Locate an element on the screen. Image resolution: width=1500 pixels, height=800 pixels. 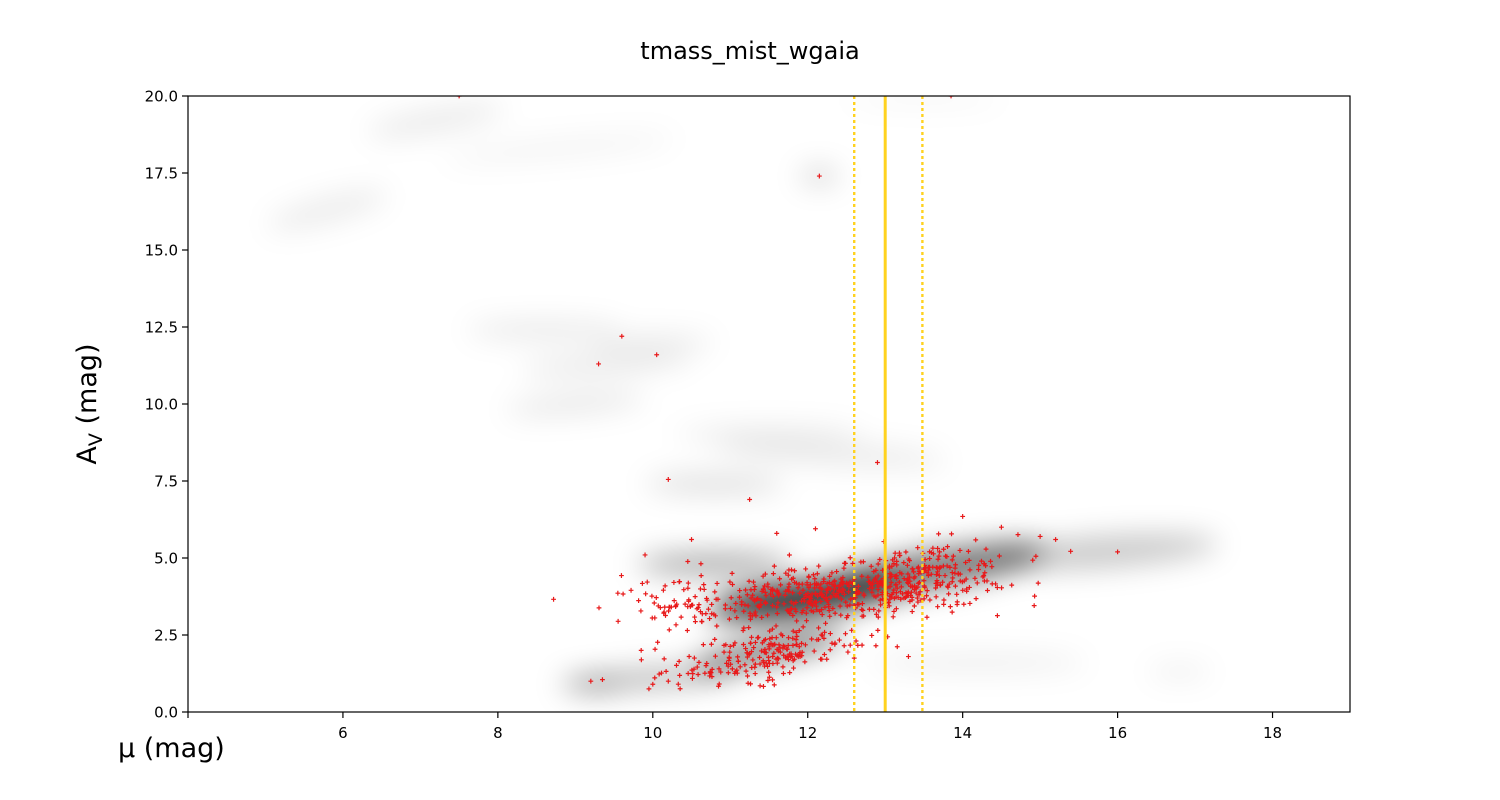
x-tick-label: 6 is located at coordinates (343, 733).